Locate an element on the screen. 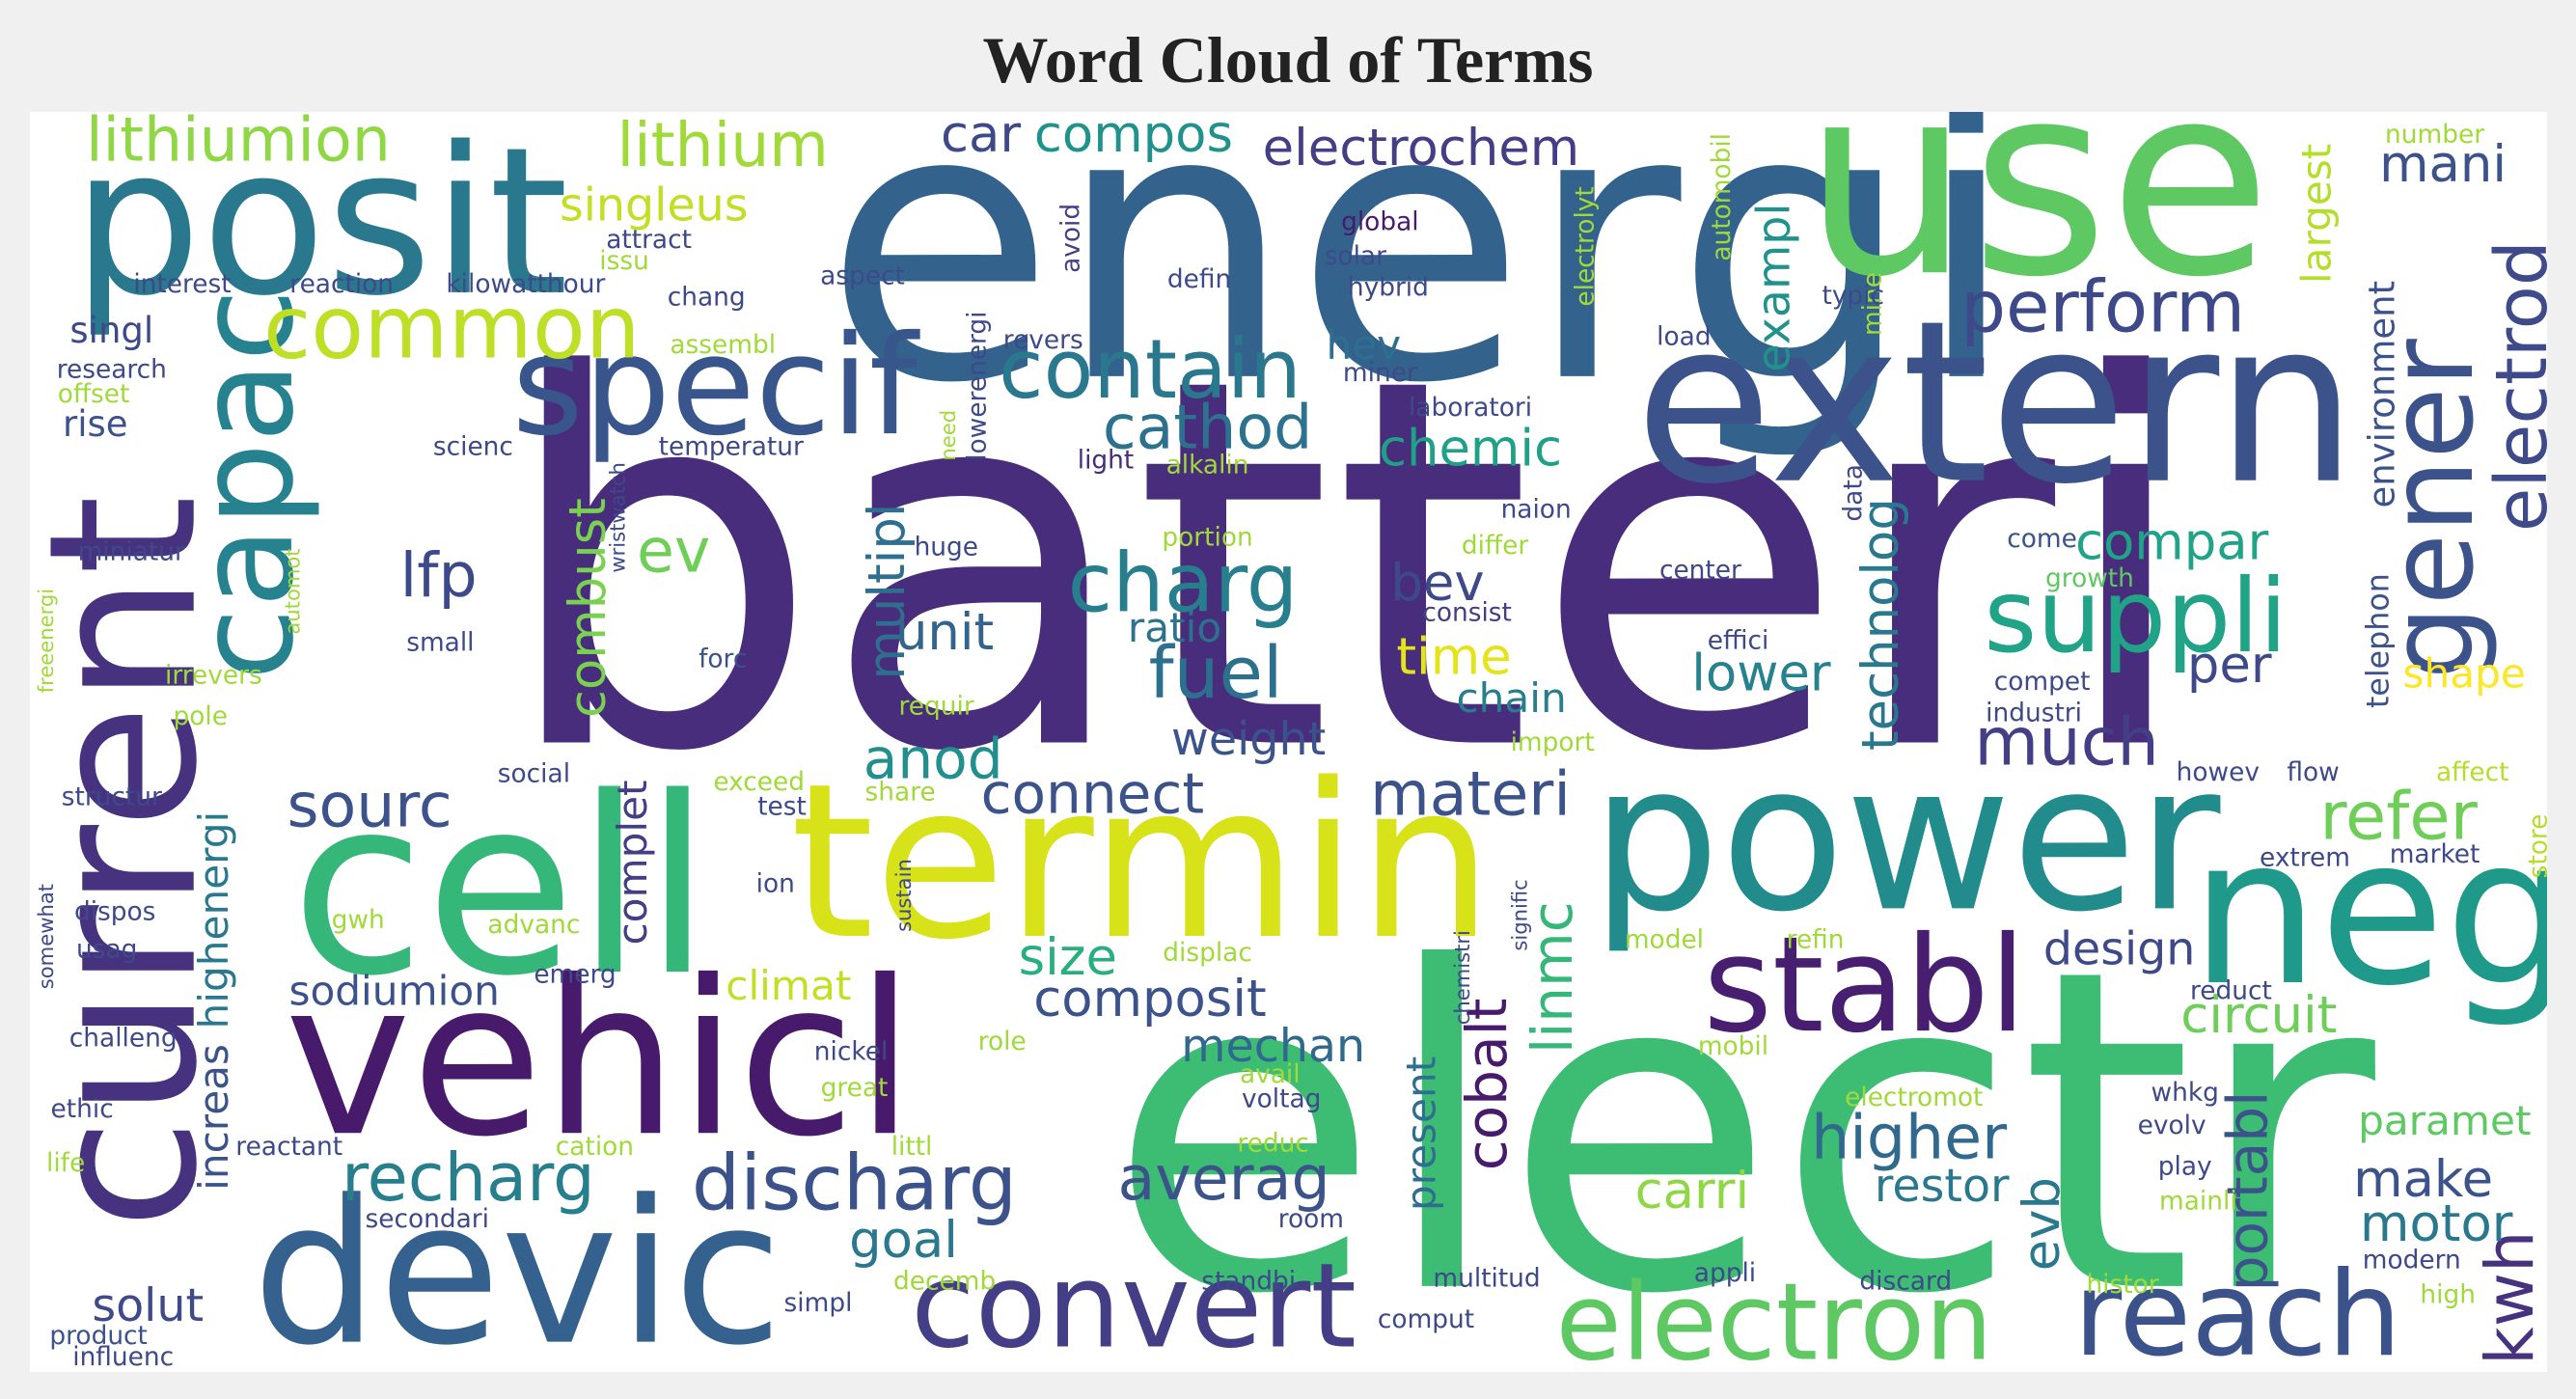  word: averag is located at coordinates (1223, 1178).